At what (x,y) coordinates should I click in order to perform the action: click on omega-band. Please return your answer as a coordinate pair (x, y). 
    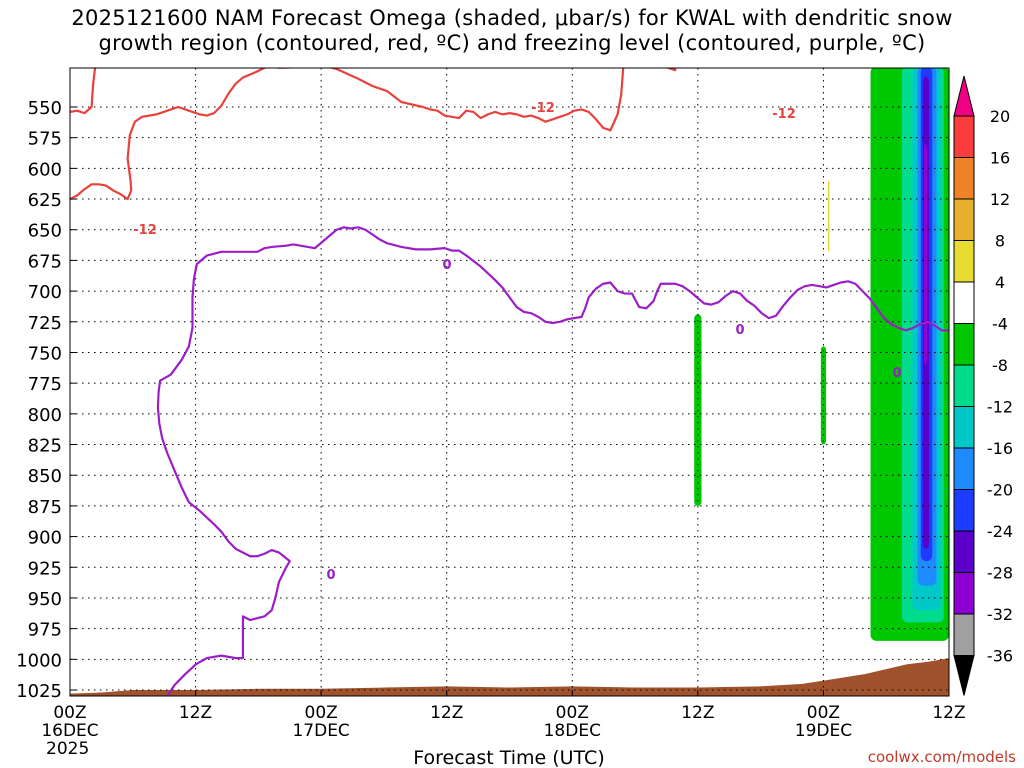
    Looking at the image, I should click on (925, 254).